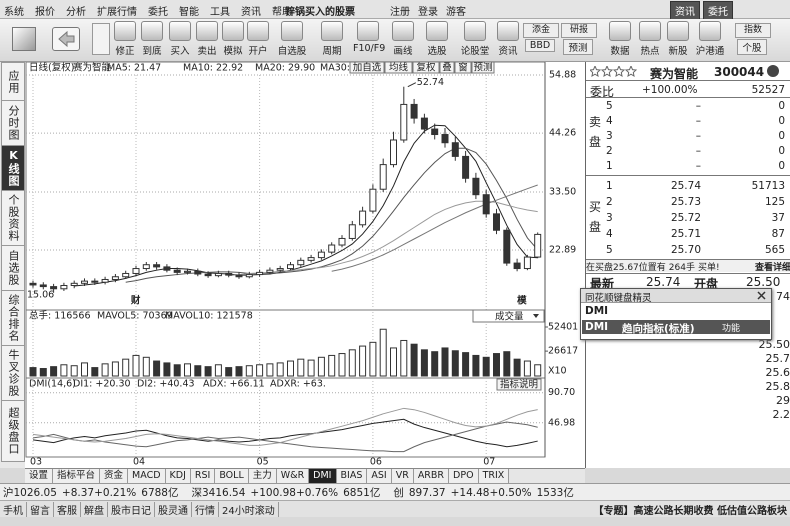  Describe the element at coordinates (131, 509) in the screenshot. I see `footer-link: 股市日记` at that location.